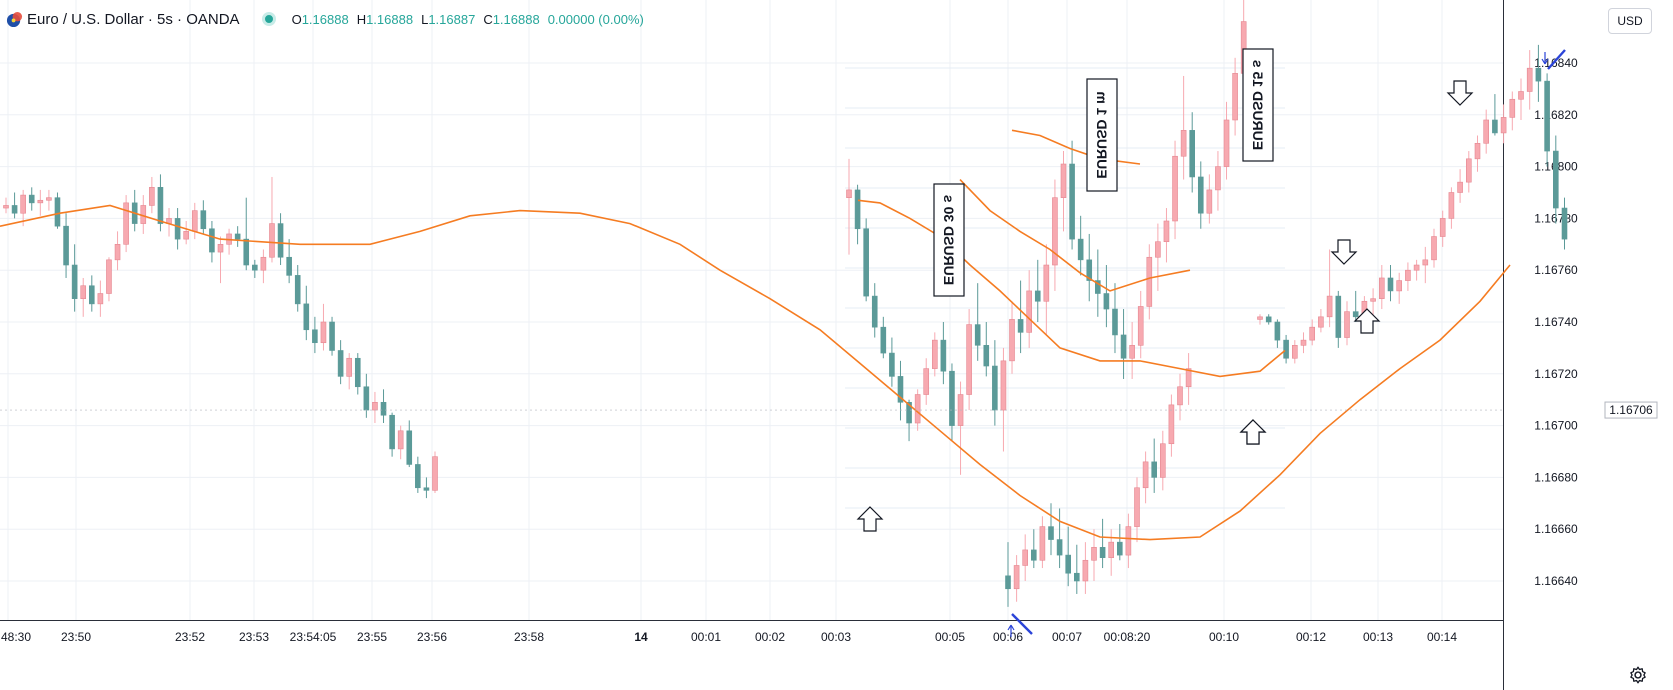  What do you see at coordinates (1556, 115) in the screenshot?
I see `price-tick-label: 1.16820` at bounding box center [1556, 115].